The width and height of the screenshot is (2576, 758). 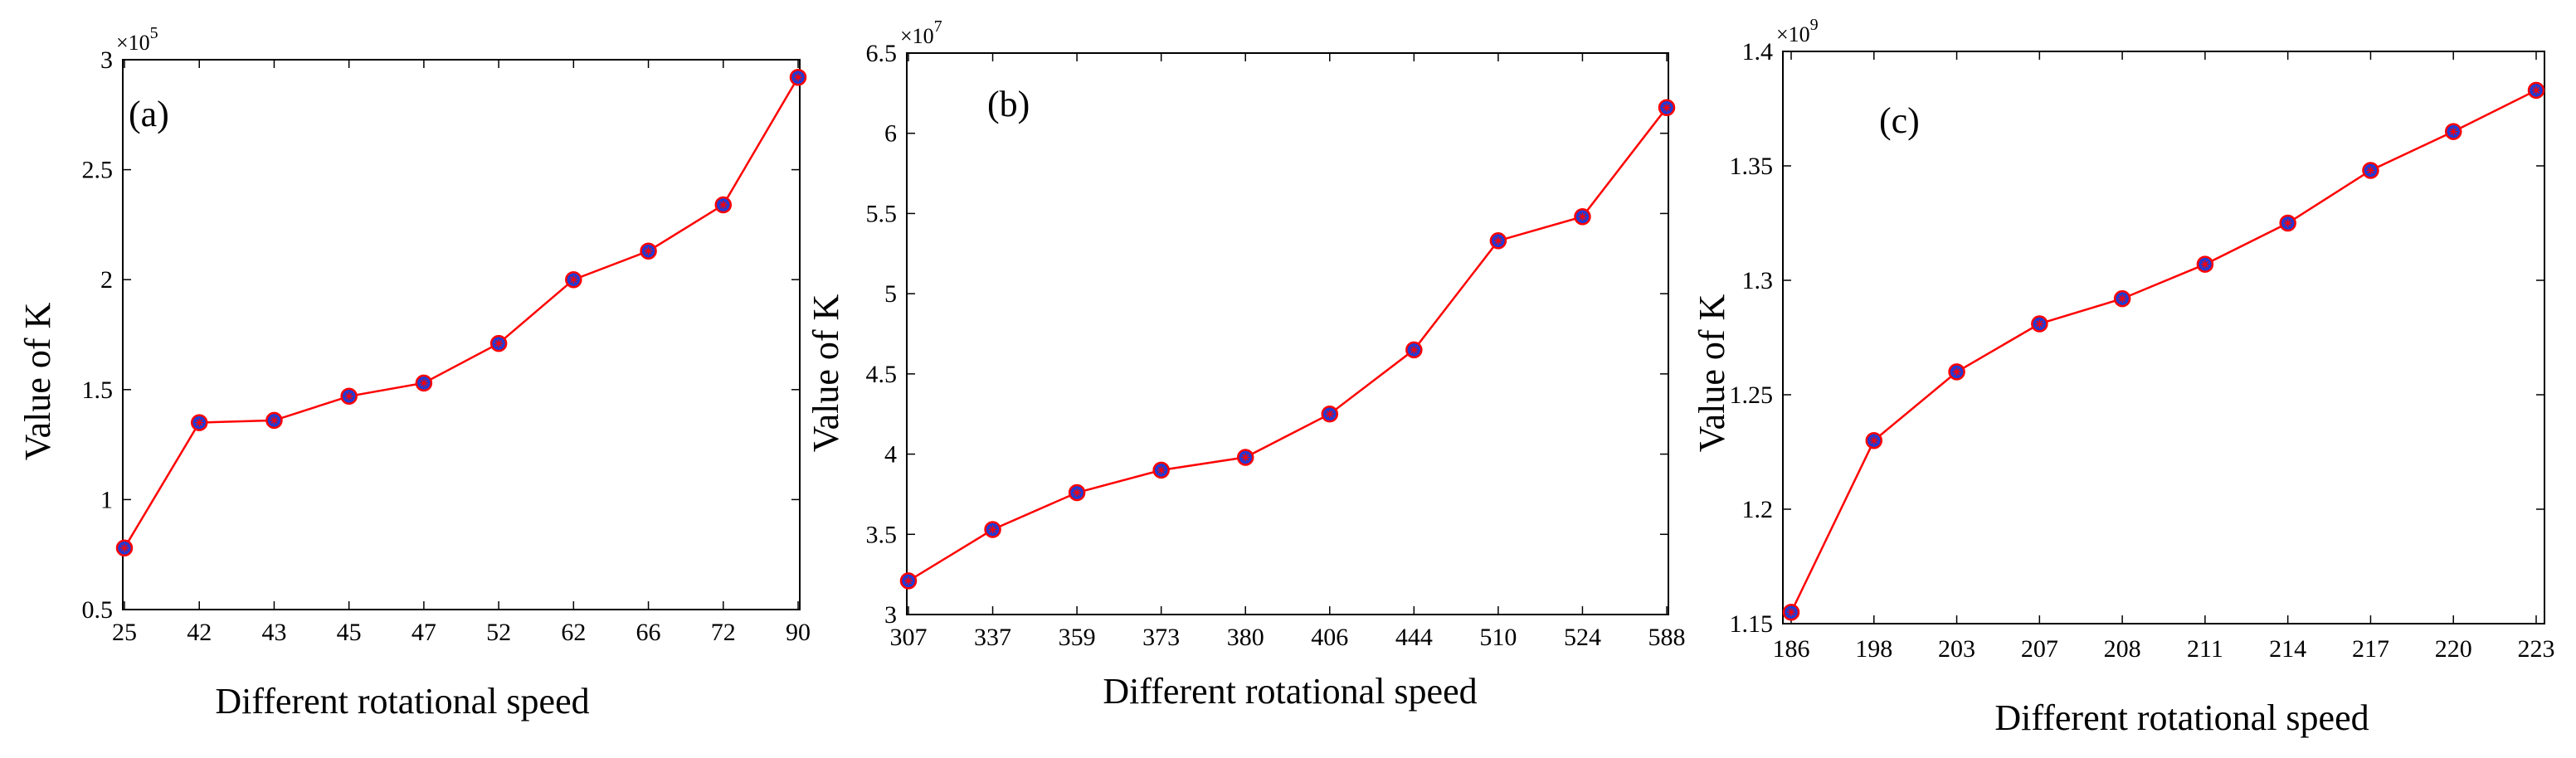 I want to click on y-multiplier-b: ×10⁷, so click(x=921, y=32).